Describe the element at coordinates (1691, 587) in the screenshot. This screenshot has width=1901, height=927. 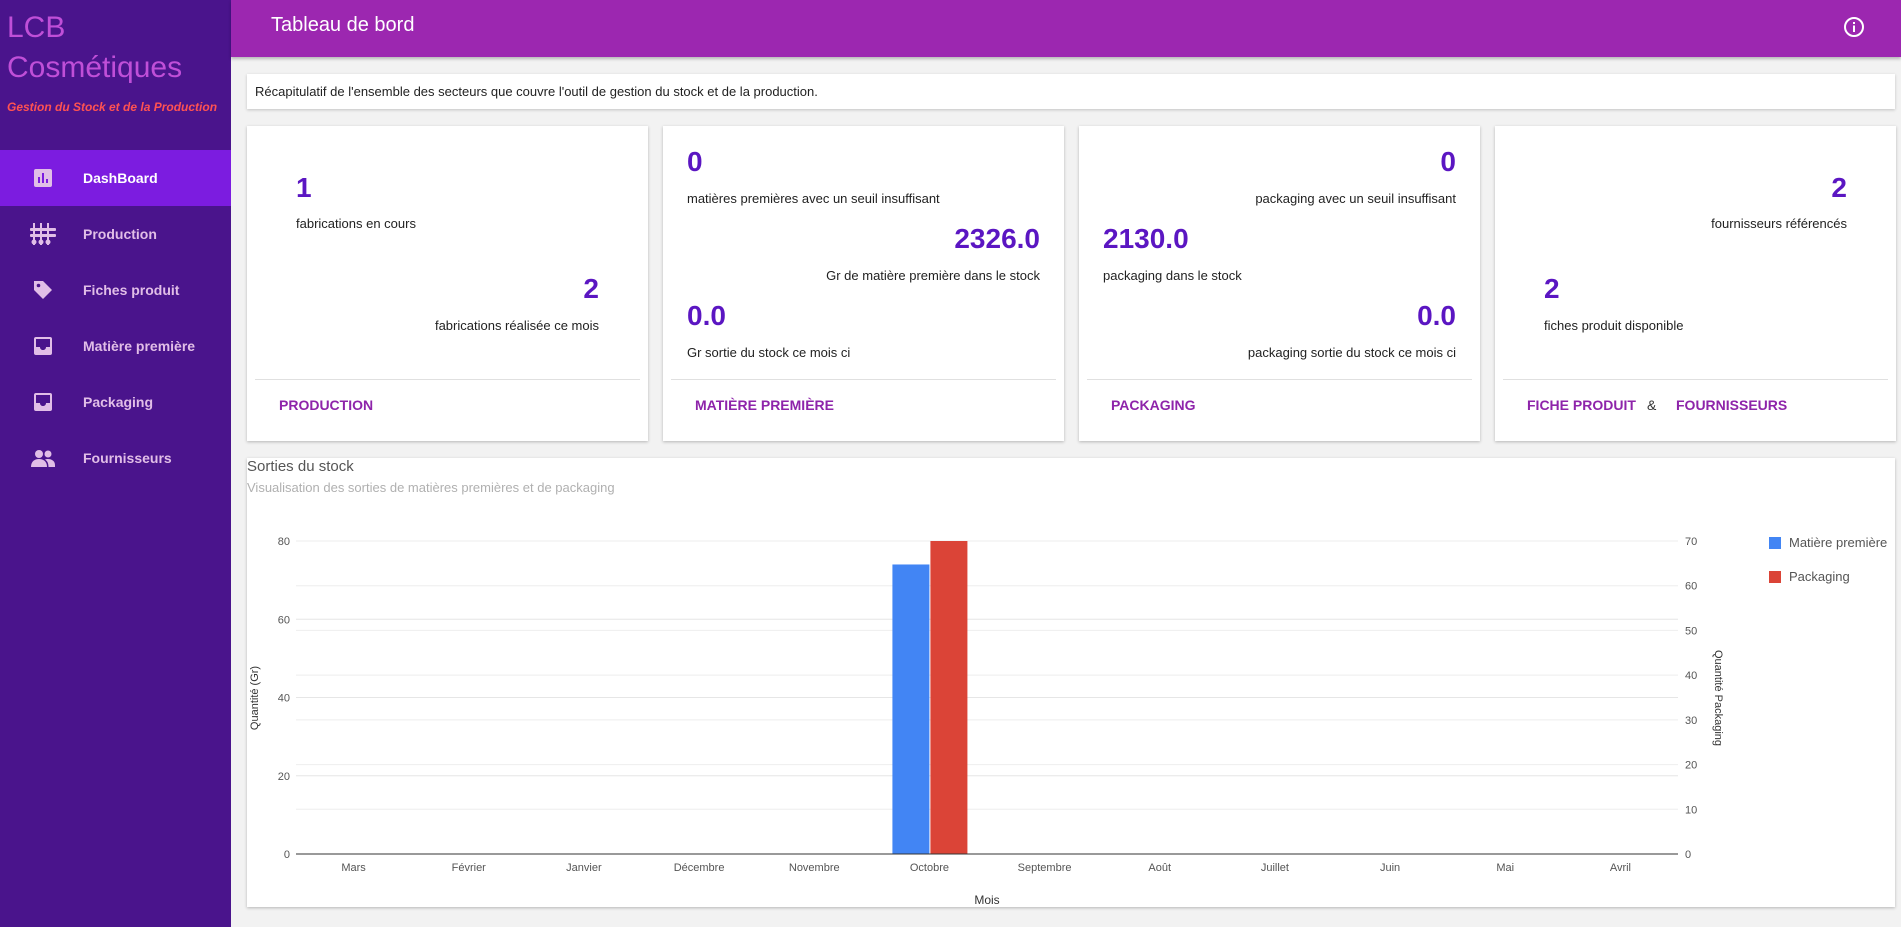
I see `y-right-tick-label: 60` at that location.